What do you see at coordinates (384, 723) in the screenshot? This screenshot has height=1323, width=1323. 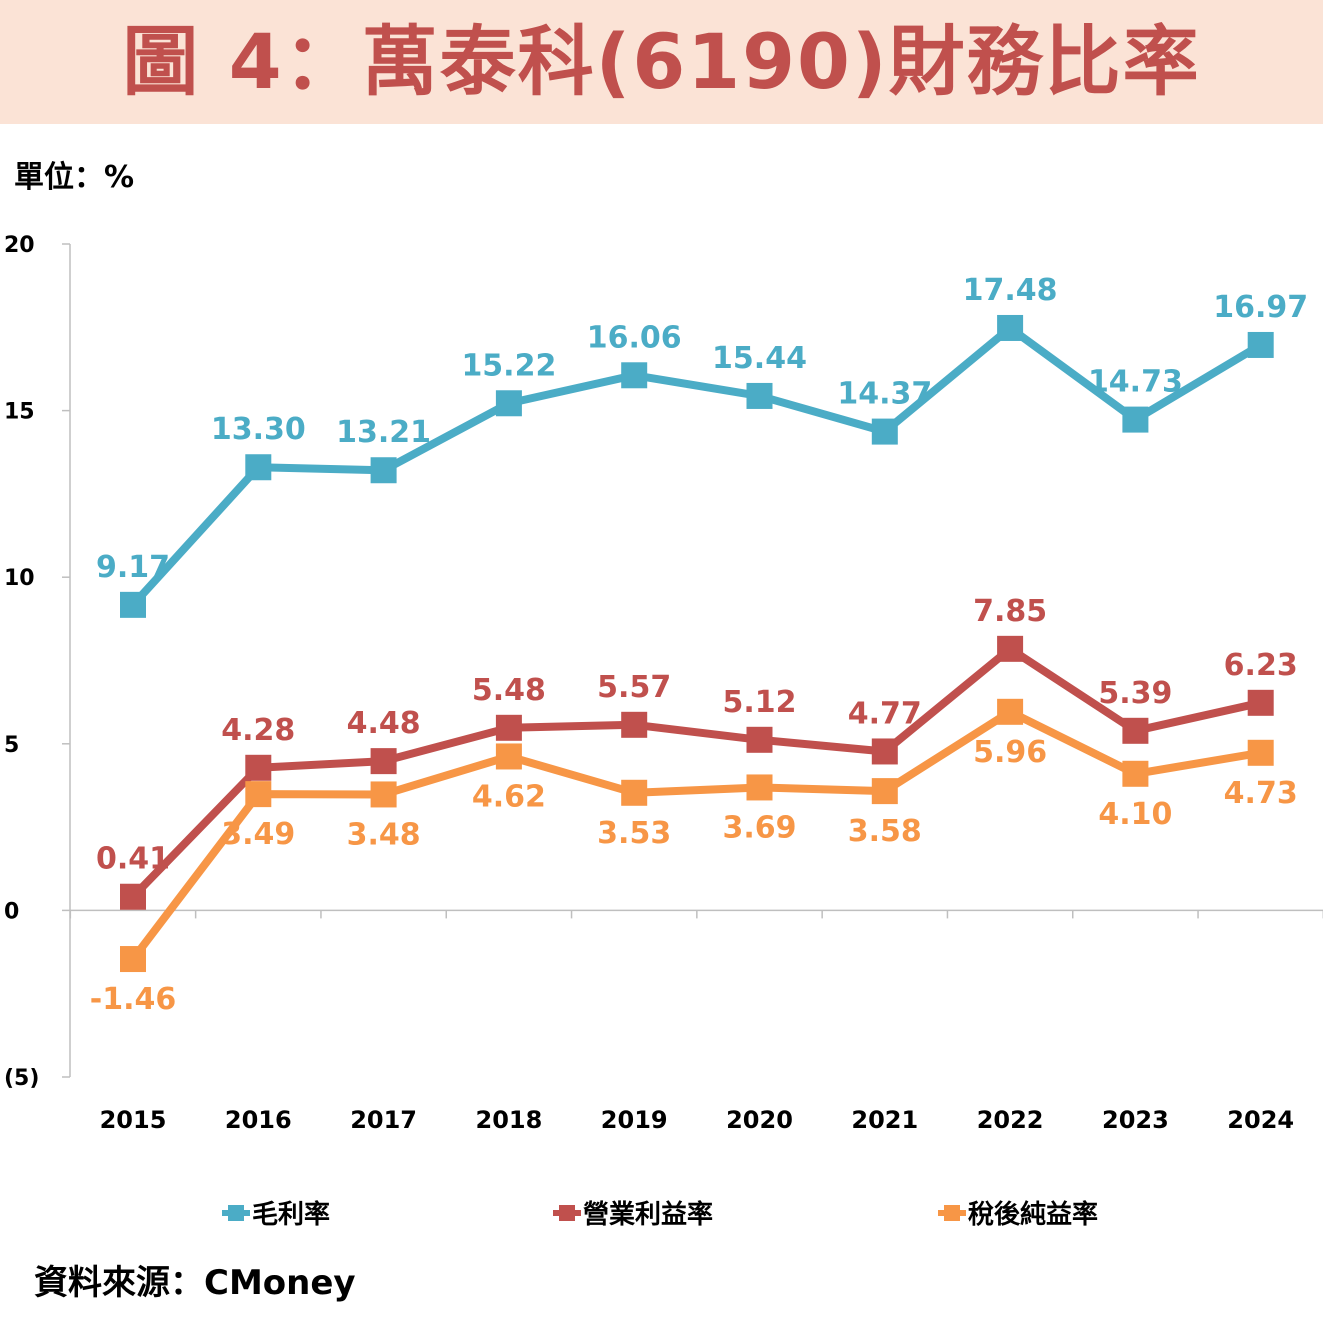 I see `data-label-operating: 4.48` at bounding box center [384, 723].